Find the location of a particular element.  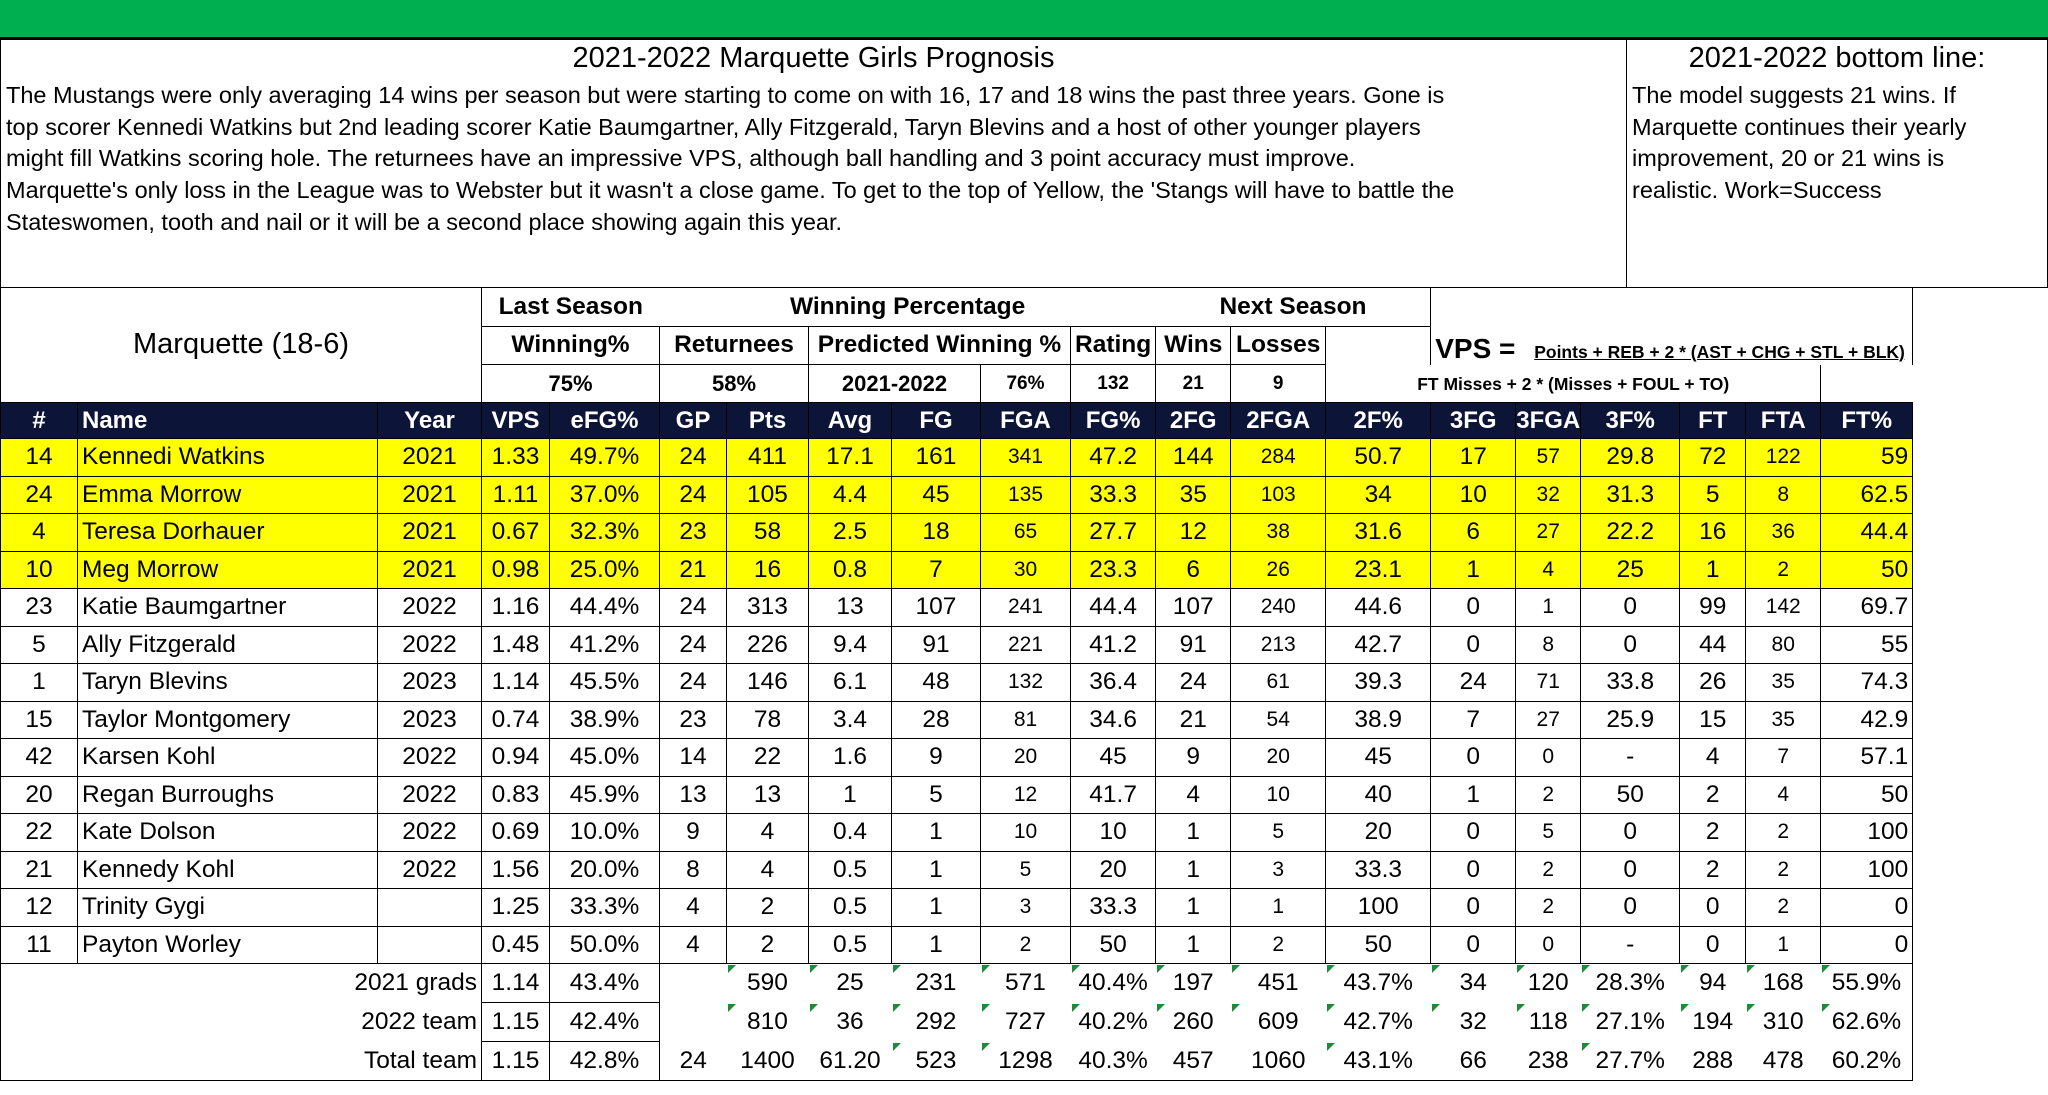

player-2fg: 21 is located at coordinates (1193, 719).